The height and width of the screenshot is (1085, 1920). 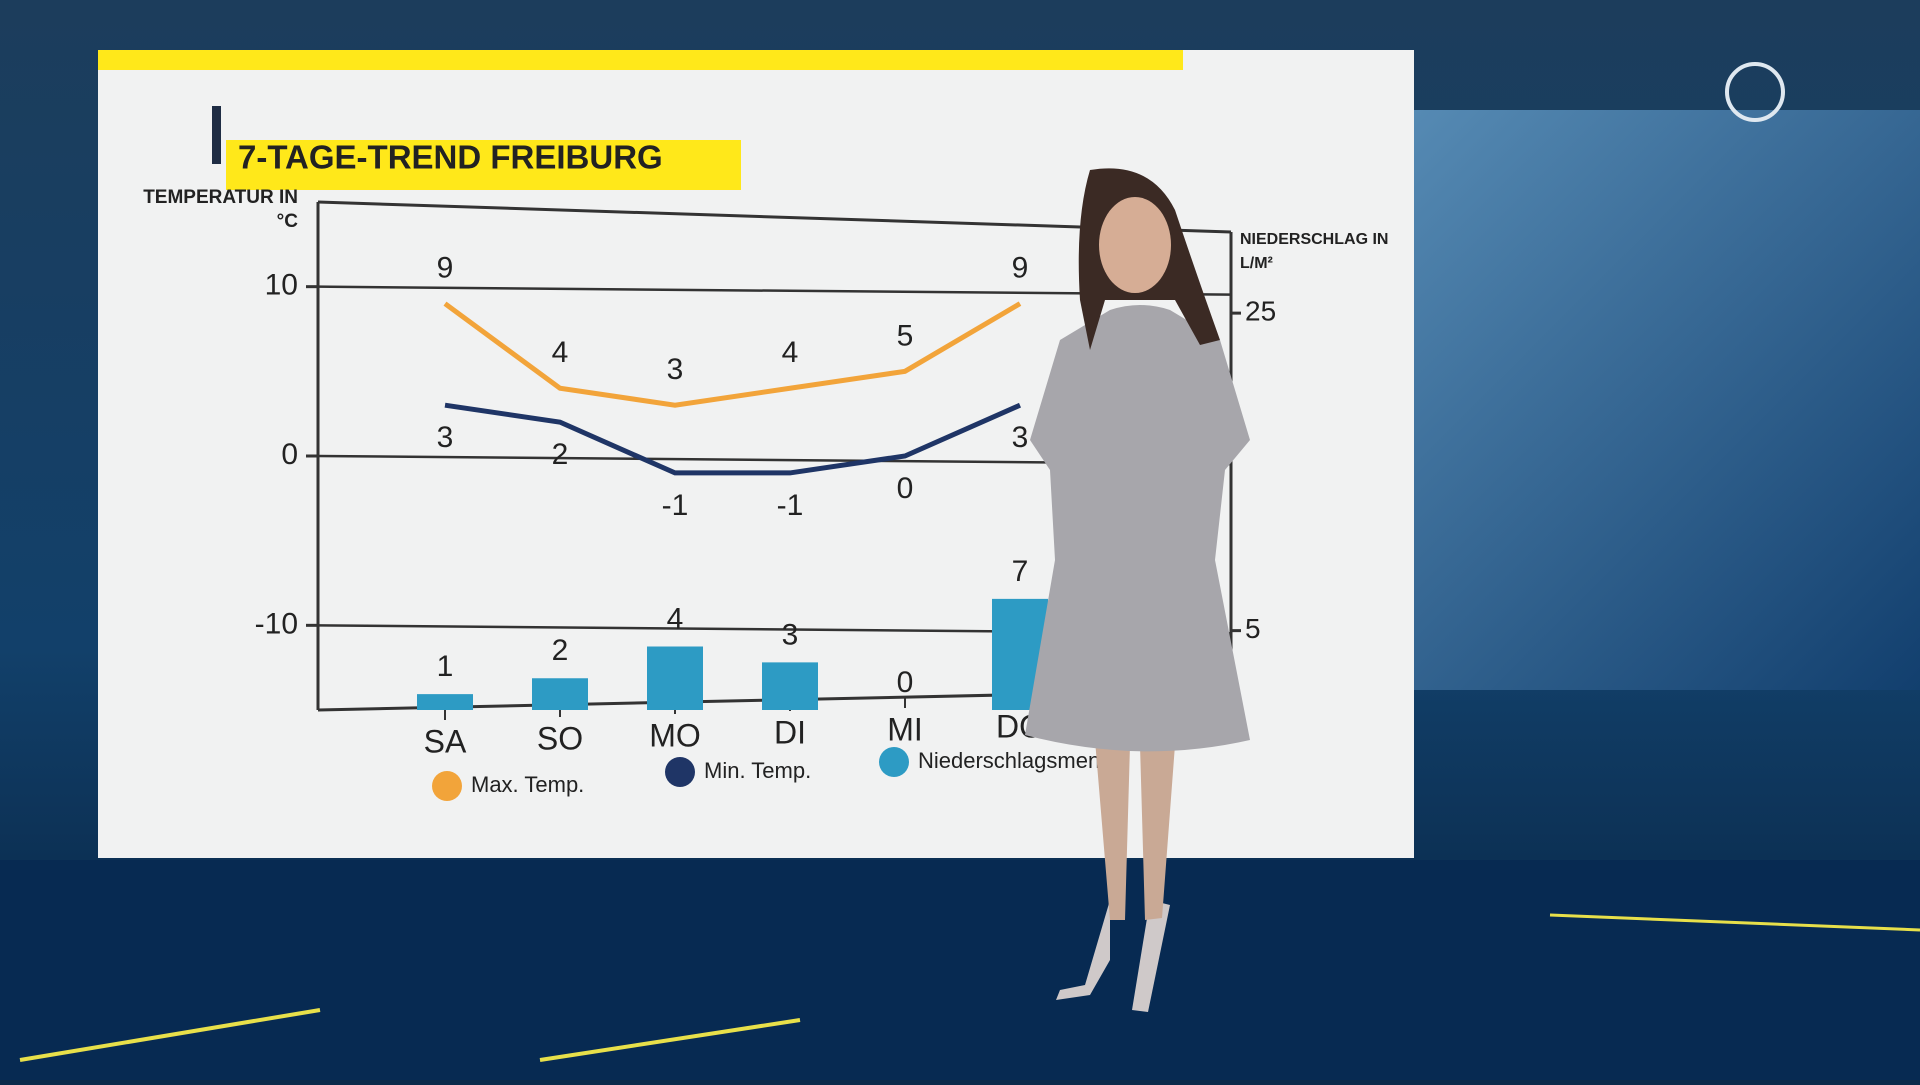 What do you see at coordinates (675, 735) in the screenshot?
I see `x-tick-label: MO` at bounding box center [675, 735].